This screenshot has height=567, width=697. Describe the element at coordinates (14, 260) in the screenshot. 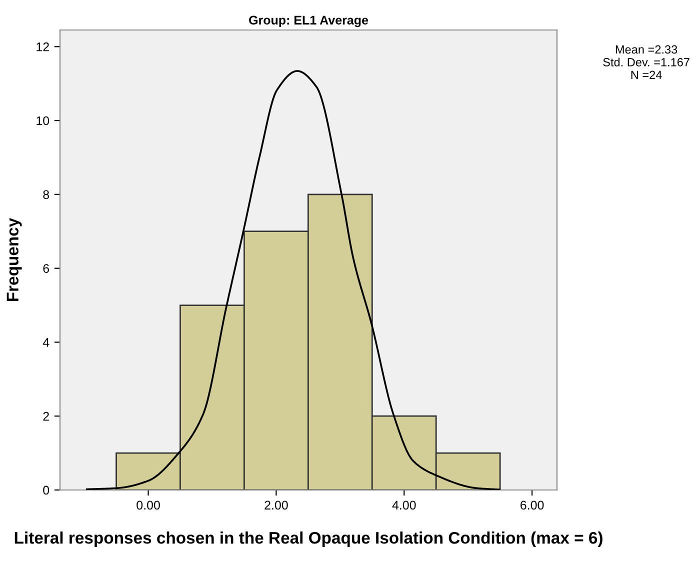

I see `y-axis-title: Frequency` at that location.